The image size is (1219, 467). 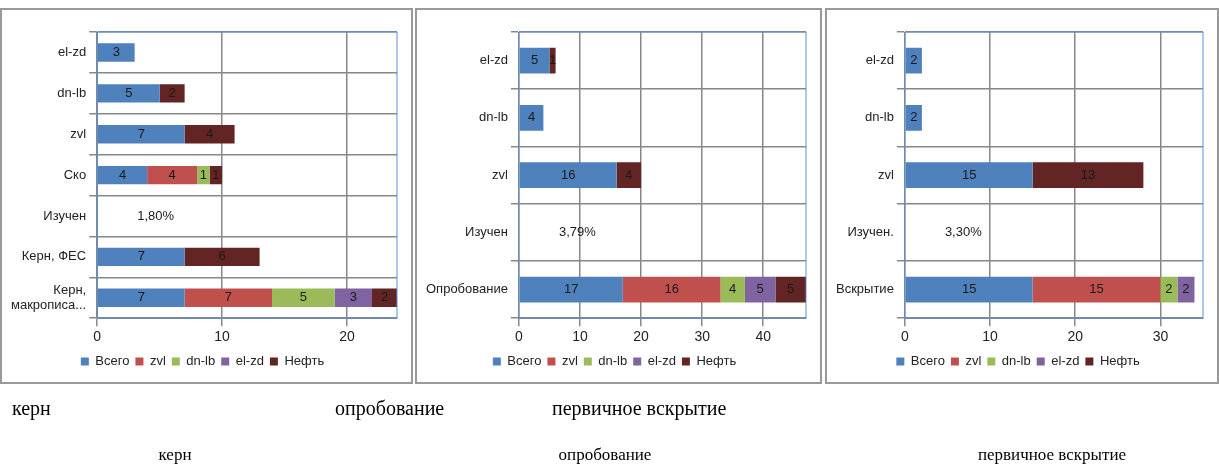 I want to click on annotation: 1,80%, so click(x=156, y=215).